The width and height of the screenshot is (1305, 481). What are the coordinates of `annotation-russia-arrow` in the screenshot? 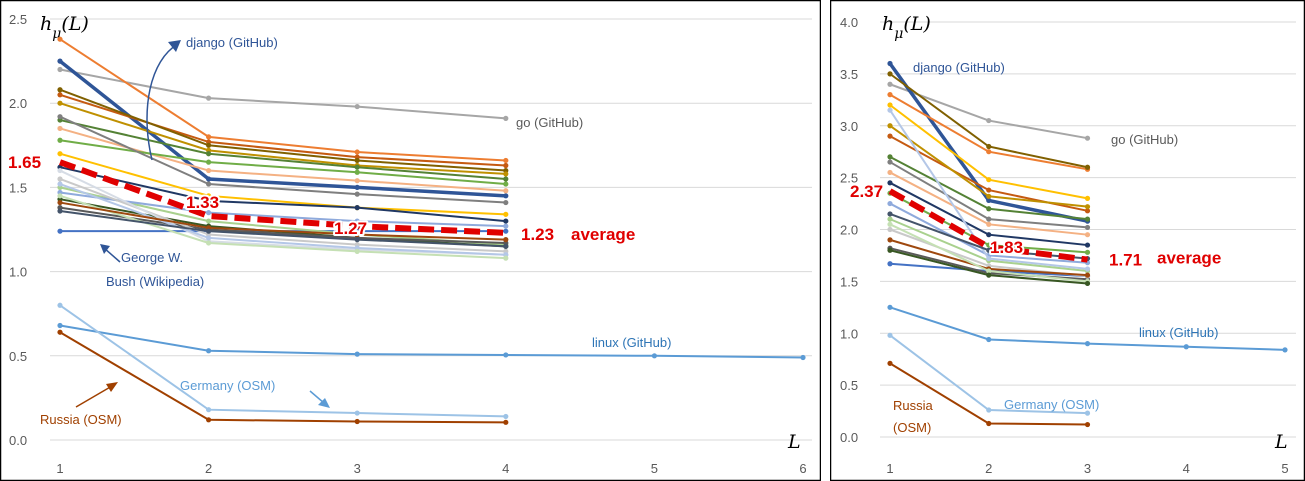 It's located at (94, 396).